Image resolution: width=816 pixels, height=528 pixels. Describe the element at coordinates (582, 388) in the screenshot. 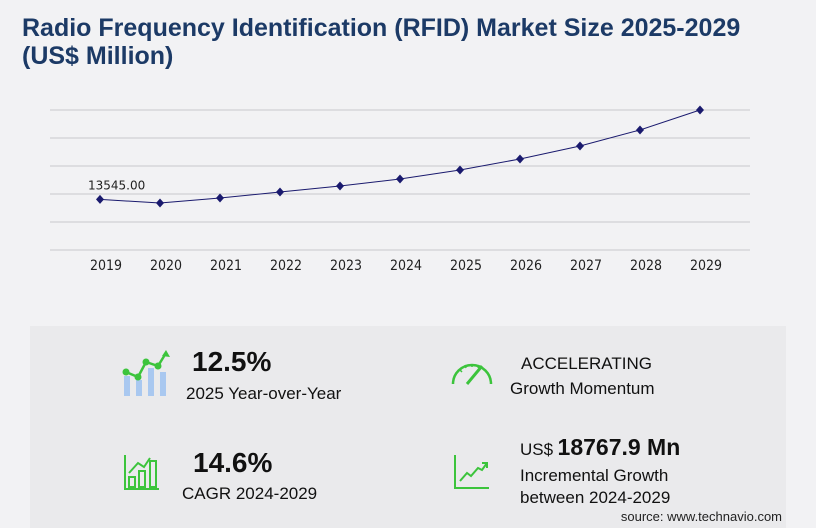

I see `momentum-label: Growth Momentum` at that location.